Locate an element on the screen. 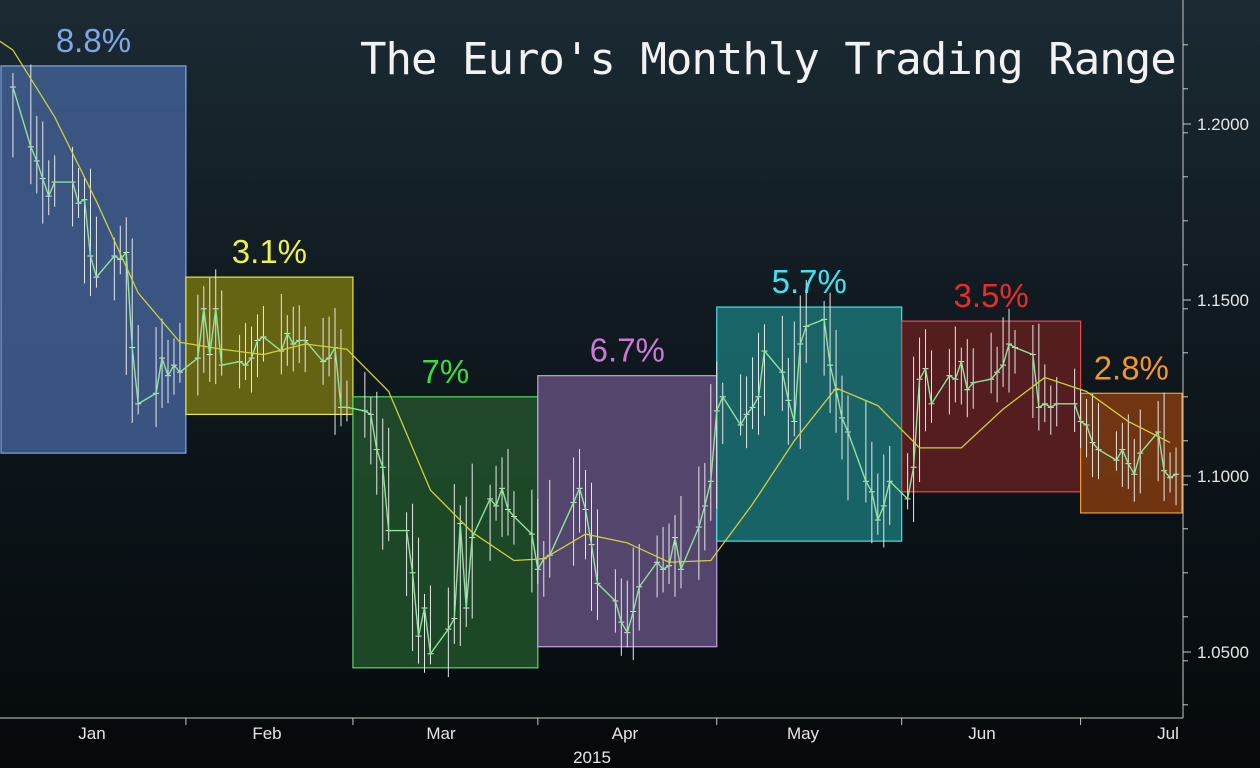  range-label-apr: 6.7% is located at coordinates (627, 350).